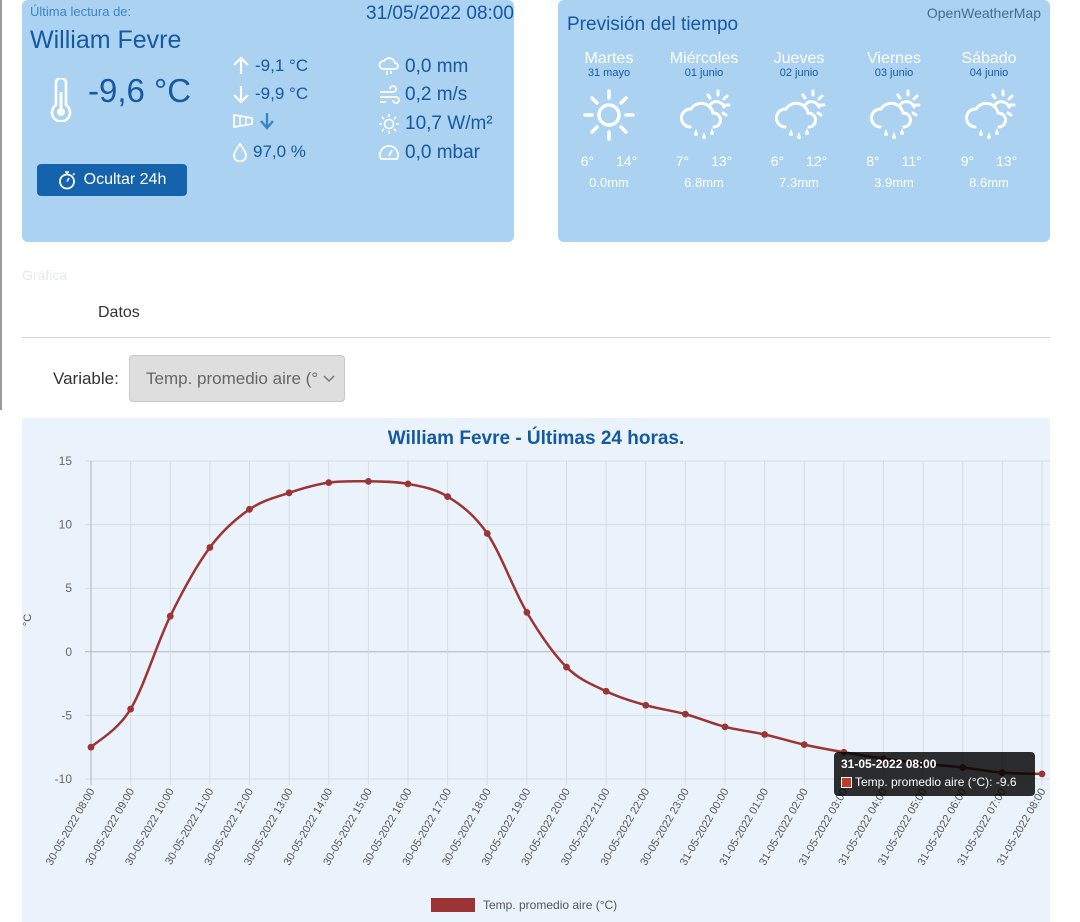 The height and width of the screenshot is (922, 1080). Describe the element at coordinates (704, 161) in the screenshot. I see `forecast-day-temps: 7° 13°` at that location.